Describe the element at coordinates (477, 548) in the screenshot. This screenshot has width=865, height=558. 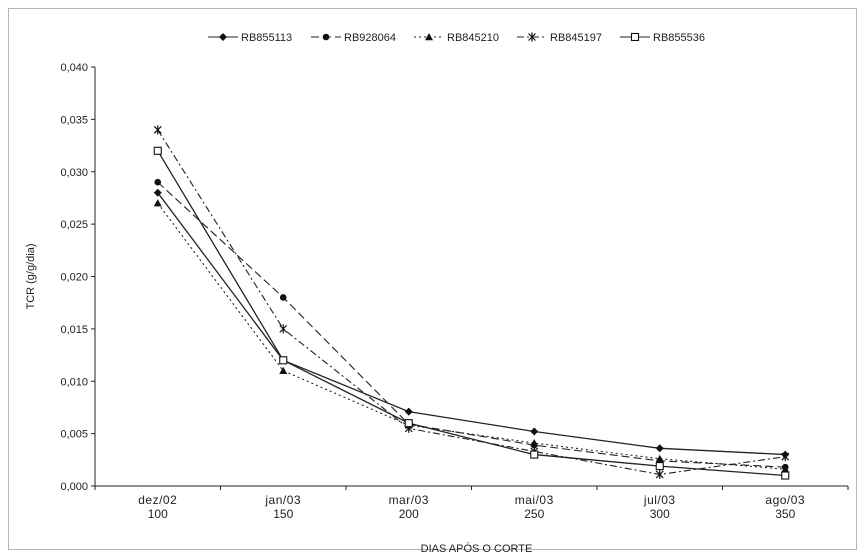
I see `x-axis-label: DIAS APÓS O CORTE` at that location.